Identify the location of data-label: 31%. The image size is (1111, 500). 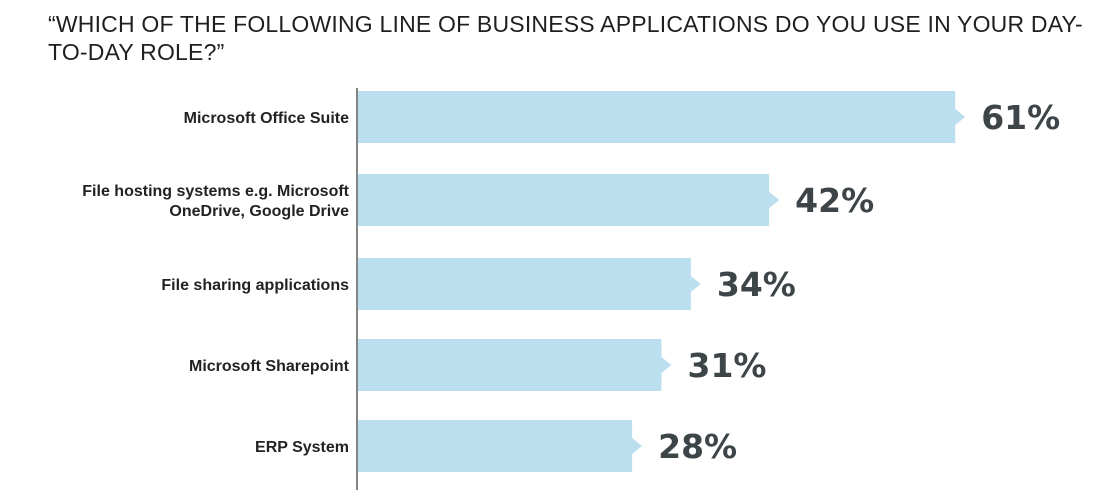
(726, 365).